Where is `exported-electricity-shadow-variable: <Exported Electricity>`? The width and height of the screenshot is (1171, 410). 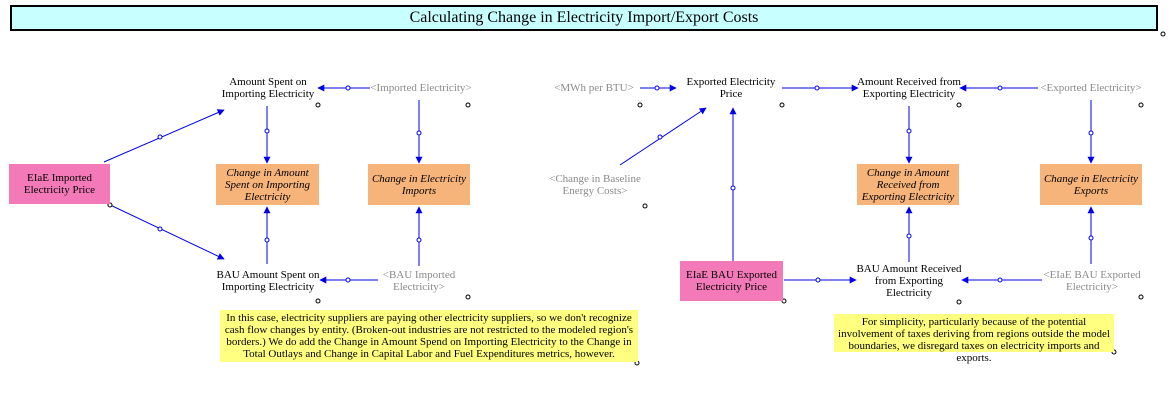
exported-electricity-shadow-variable: <Exported Electricity> is located at coordinates (1091, 88).